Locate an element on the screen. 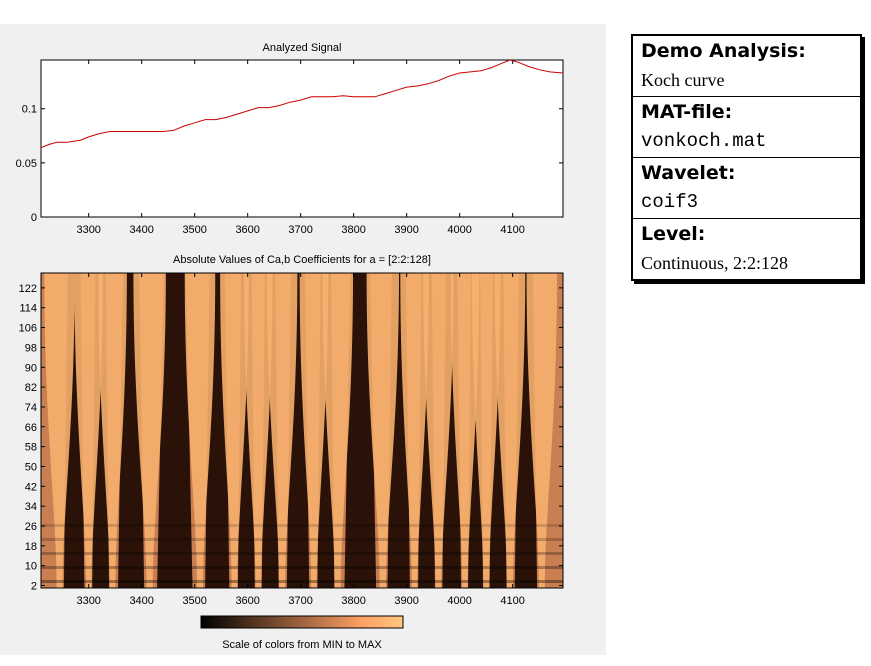 The height and width of the screenshot is (666, 871). level-value: Continuous, 2:2:128 is located at coordinates (715, 263).